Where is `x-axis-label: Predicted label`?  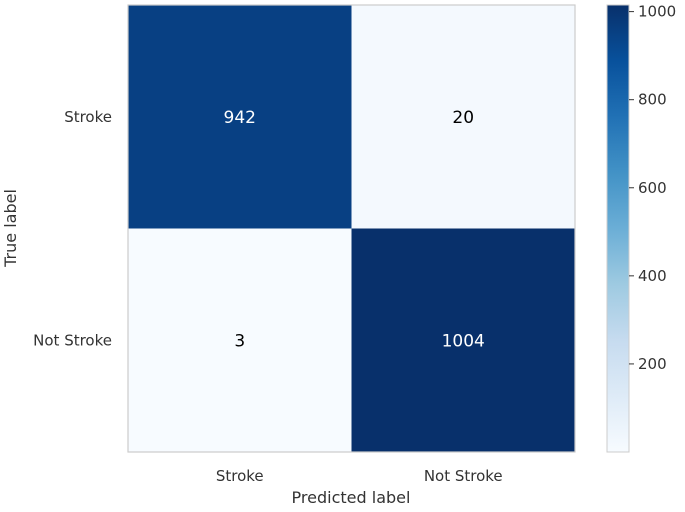
x-axis-label: Predicted label is located at coordinates (351, 497).